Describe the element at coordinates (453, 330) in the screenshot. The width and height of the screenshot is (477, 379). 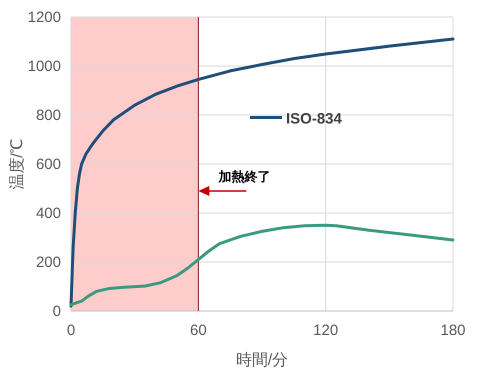
I see `x-tick-label: 180` at that location.